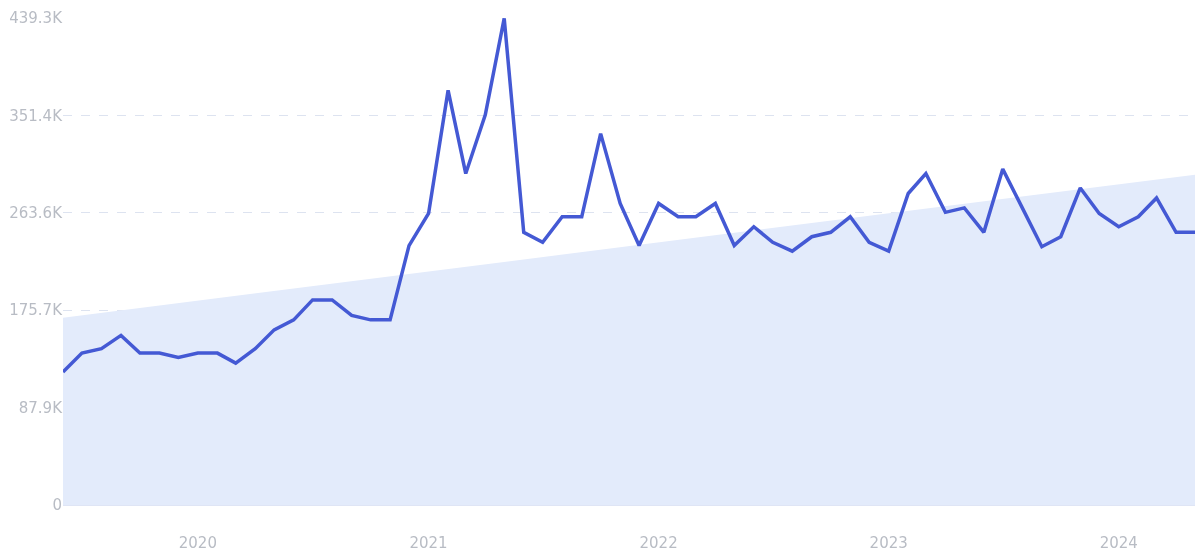  I want to click on y-tick-label: 175.7K, so click(36, 310).